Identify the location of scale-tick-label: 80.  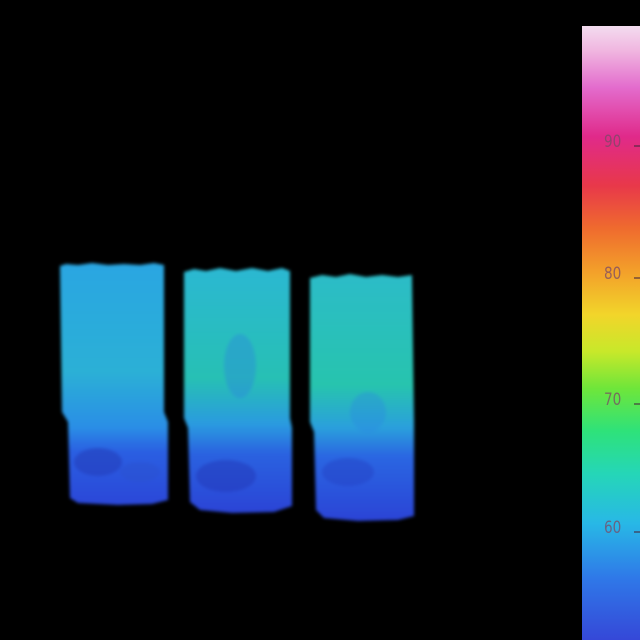
(613, 274).